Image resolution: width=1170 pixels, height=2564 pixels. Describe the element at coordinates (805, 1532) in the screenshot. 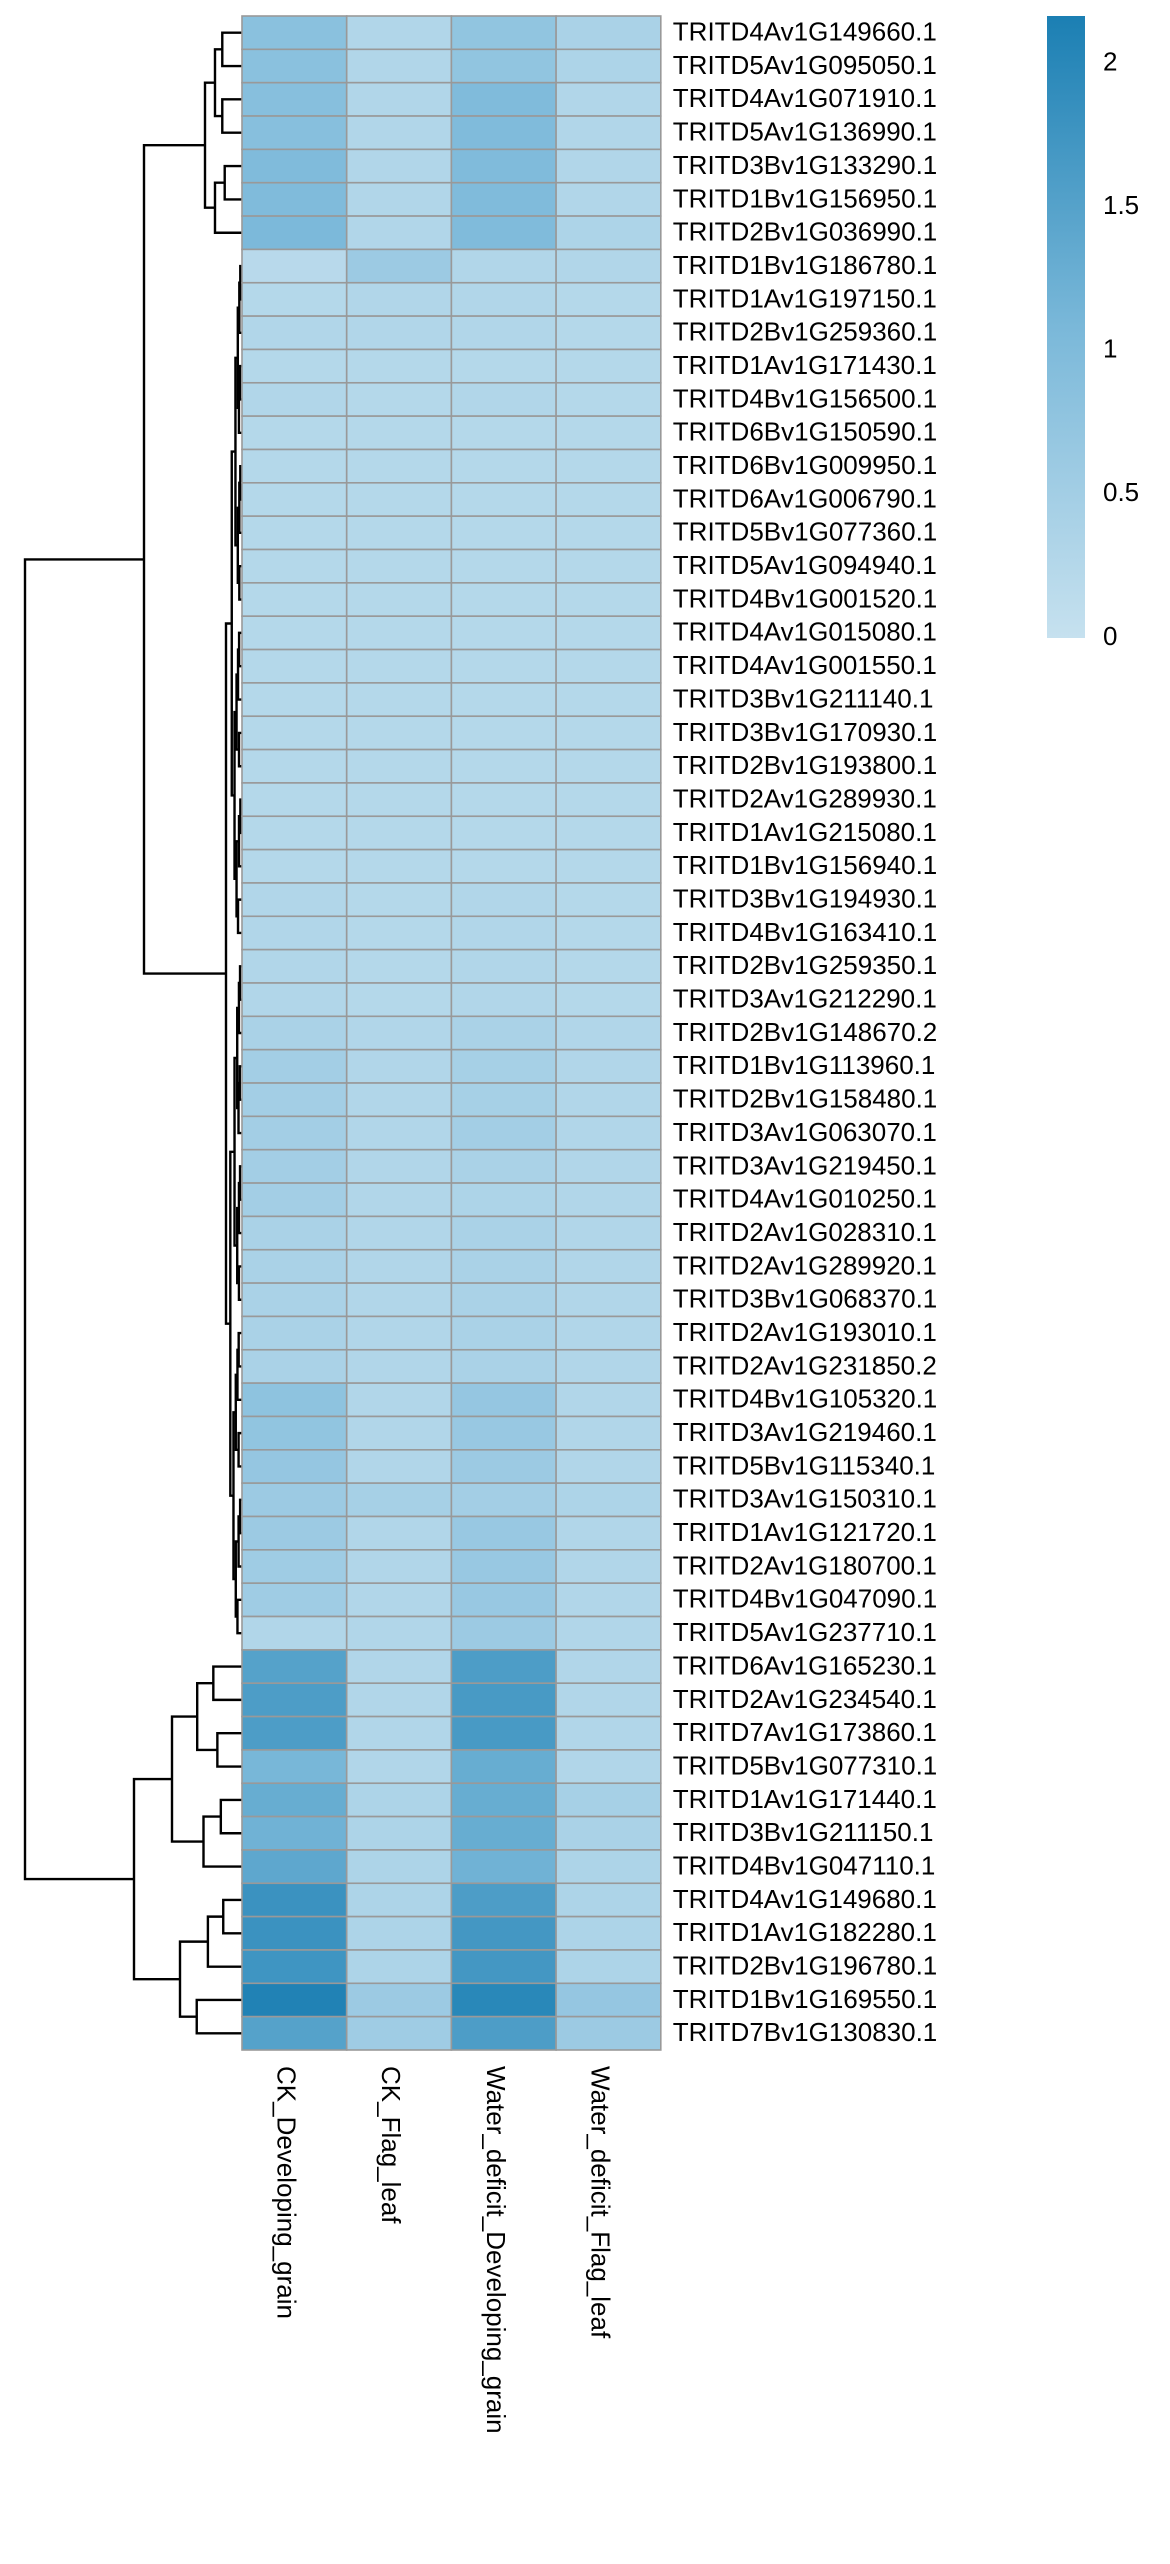

I see `row-label: TRITD1Av1G121720.1` at that location.